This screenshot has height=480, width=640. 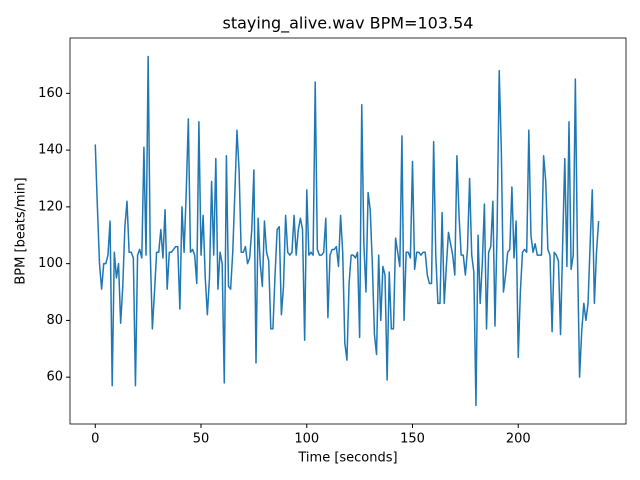 What do you see at coordinates (50, 150) in the screenshot?
I see `y-tick-label: 140` at bounding box center [50, 150].